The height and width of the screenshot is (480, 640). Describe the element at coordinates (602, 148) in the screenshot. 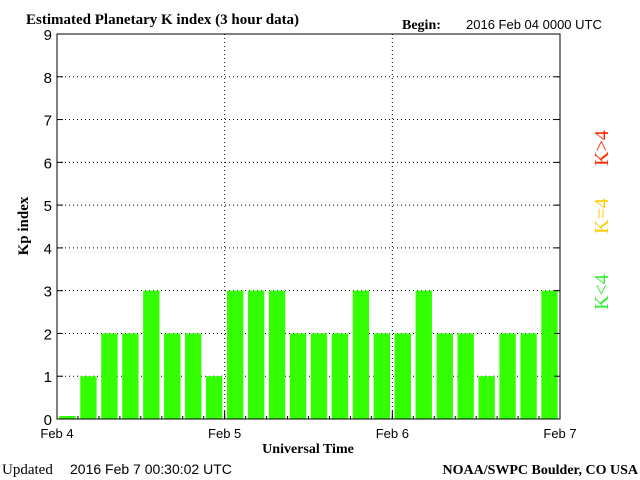

I see `legend-k-greater-4: K>4` at that location.